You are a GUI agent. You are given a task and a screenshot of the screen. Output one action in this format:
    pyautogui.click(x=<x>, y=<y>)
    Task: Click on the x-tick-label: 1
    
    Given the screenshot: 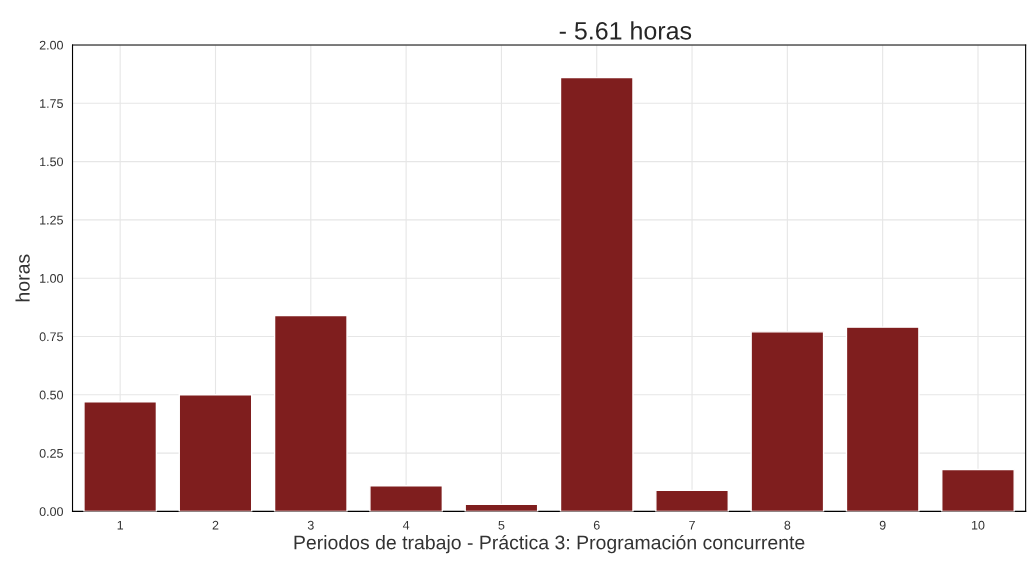 What is the action you would take?
    pyautogui.click(x=120, y=525)
    